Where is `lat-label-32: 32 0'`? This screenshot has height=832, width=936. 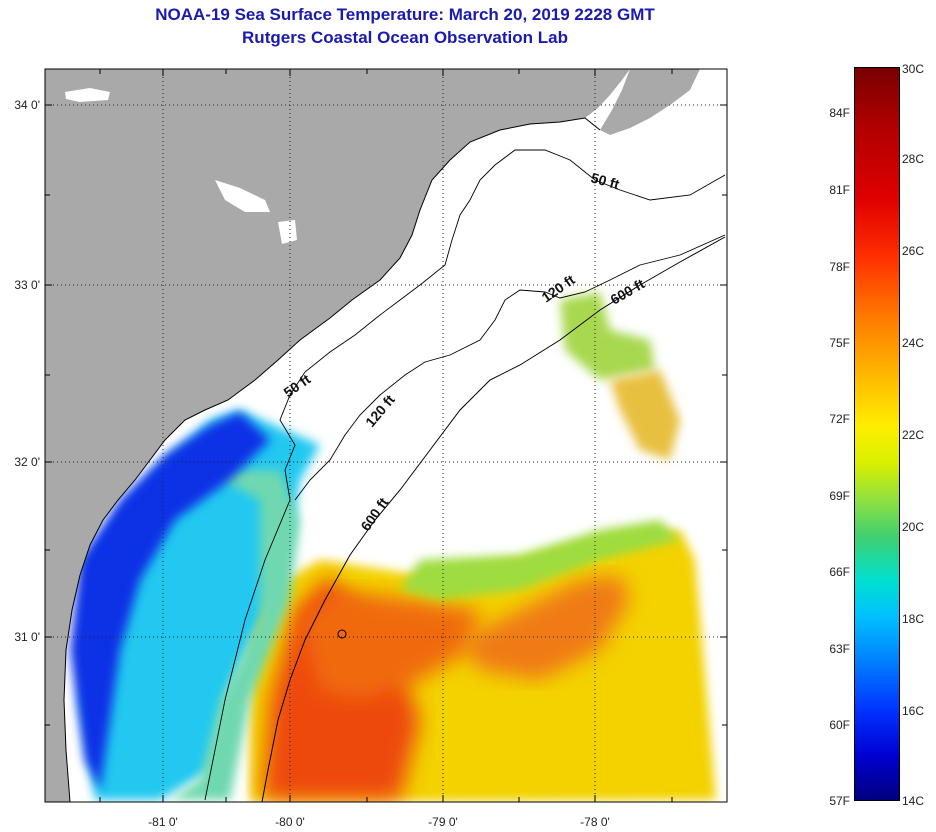
lat-label-32: 32 0' is located at coordinates (27, 462).